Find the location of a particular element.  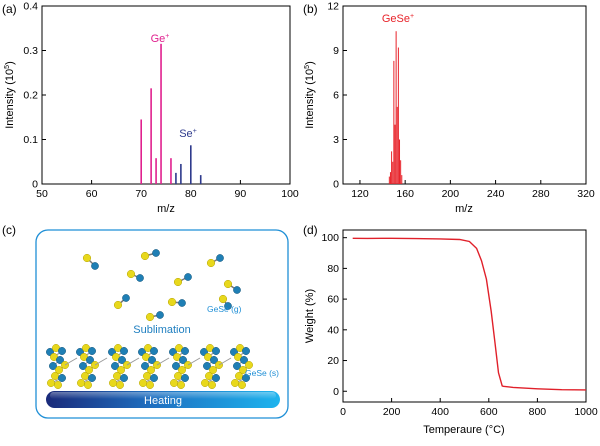

pa-x-tick-label: 50 is located at coordinates (42, 194).